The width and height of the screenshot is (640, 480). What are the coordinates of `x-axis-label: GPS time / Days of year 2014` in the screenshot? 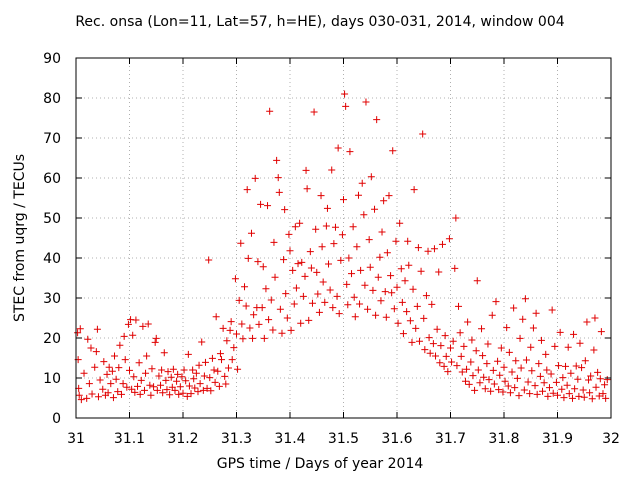 It's located at (320, 464).